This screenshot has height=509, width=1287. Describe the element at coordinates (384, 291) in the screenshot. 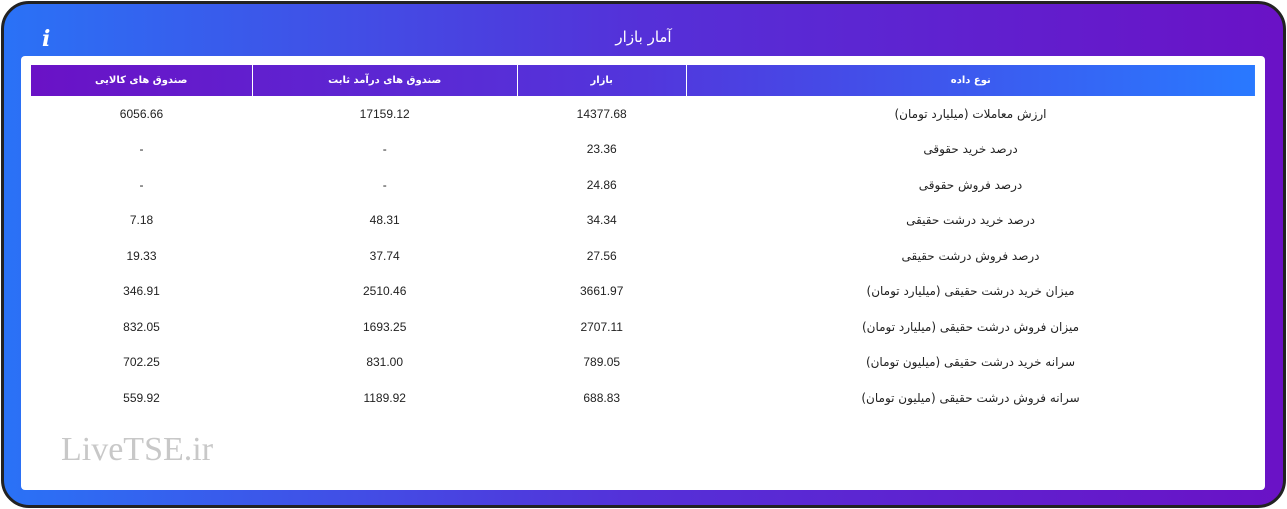

I see `cell-value: 2510.46` at that location.